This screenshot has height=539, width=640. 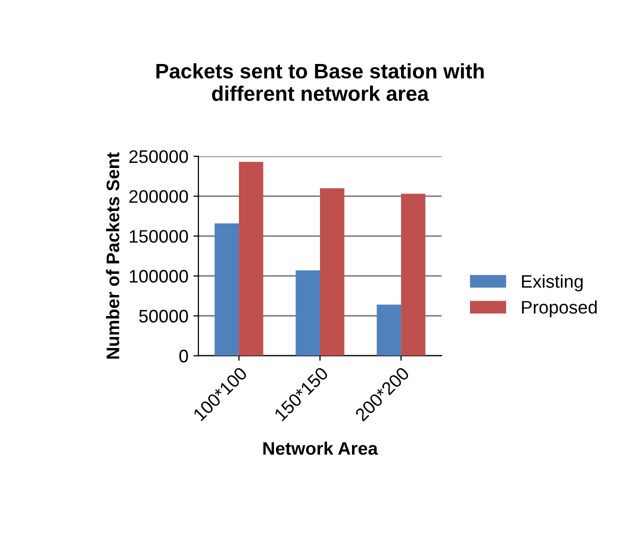 I want to click on y-tick-label: 250000, so click(x=158, y=157).